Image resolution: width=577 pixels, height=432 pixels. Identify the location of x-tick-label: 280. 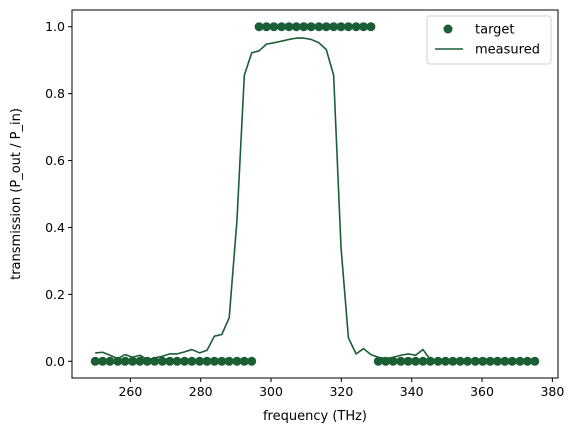
(201, 391).